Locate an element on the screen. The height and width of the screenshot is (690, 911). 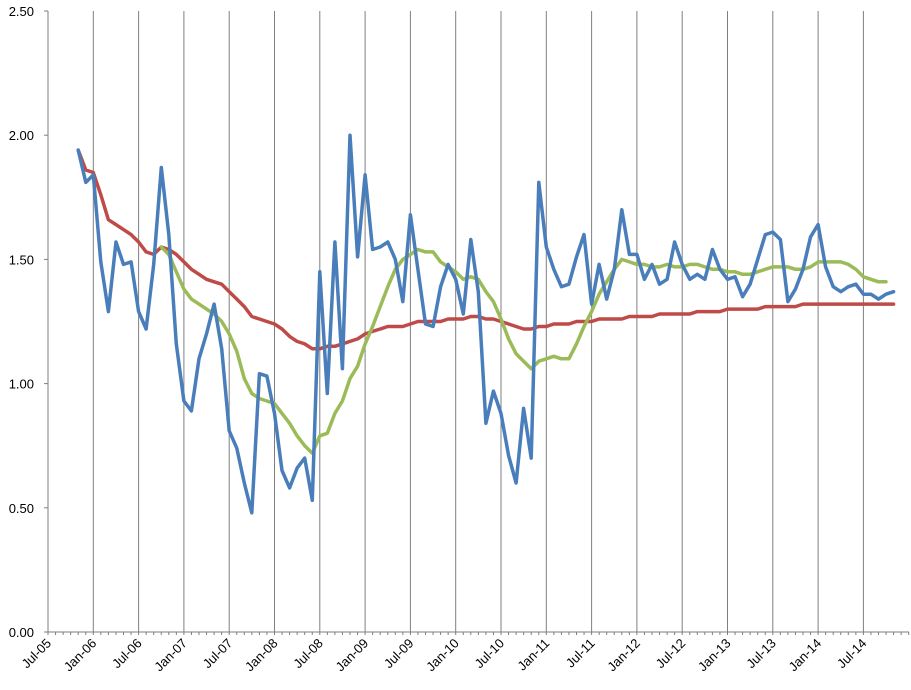
x-tick-label: Jan-12 is located at coordinates (623, 655).